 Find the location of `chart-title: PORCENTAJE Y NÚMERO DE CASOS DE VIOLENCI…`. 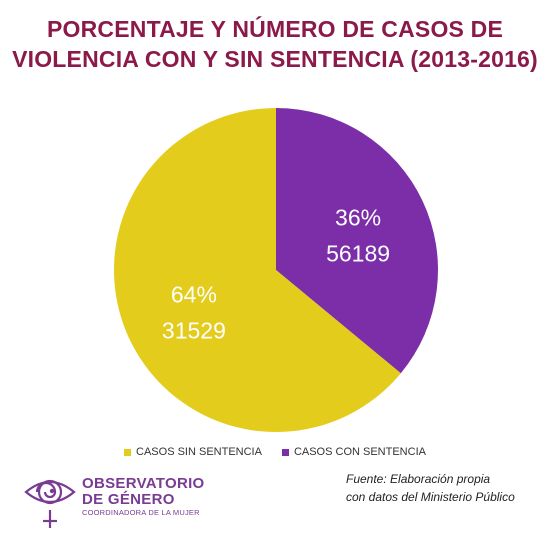

chart-title: PORCENTAJE Y NÚMERO DE CASOS DE VIOLENCI… is located at coordinates (275, 44).